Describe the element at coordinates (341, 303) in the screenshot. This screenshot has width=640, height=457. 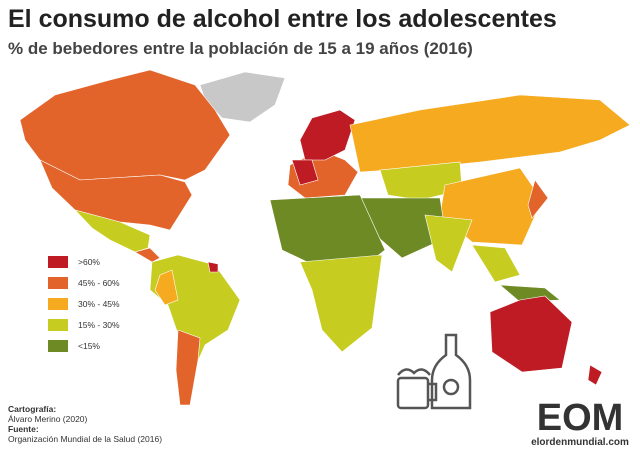
I see `southern-africa` at that location.